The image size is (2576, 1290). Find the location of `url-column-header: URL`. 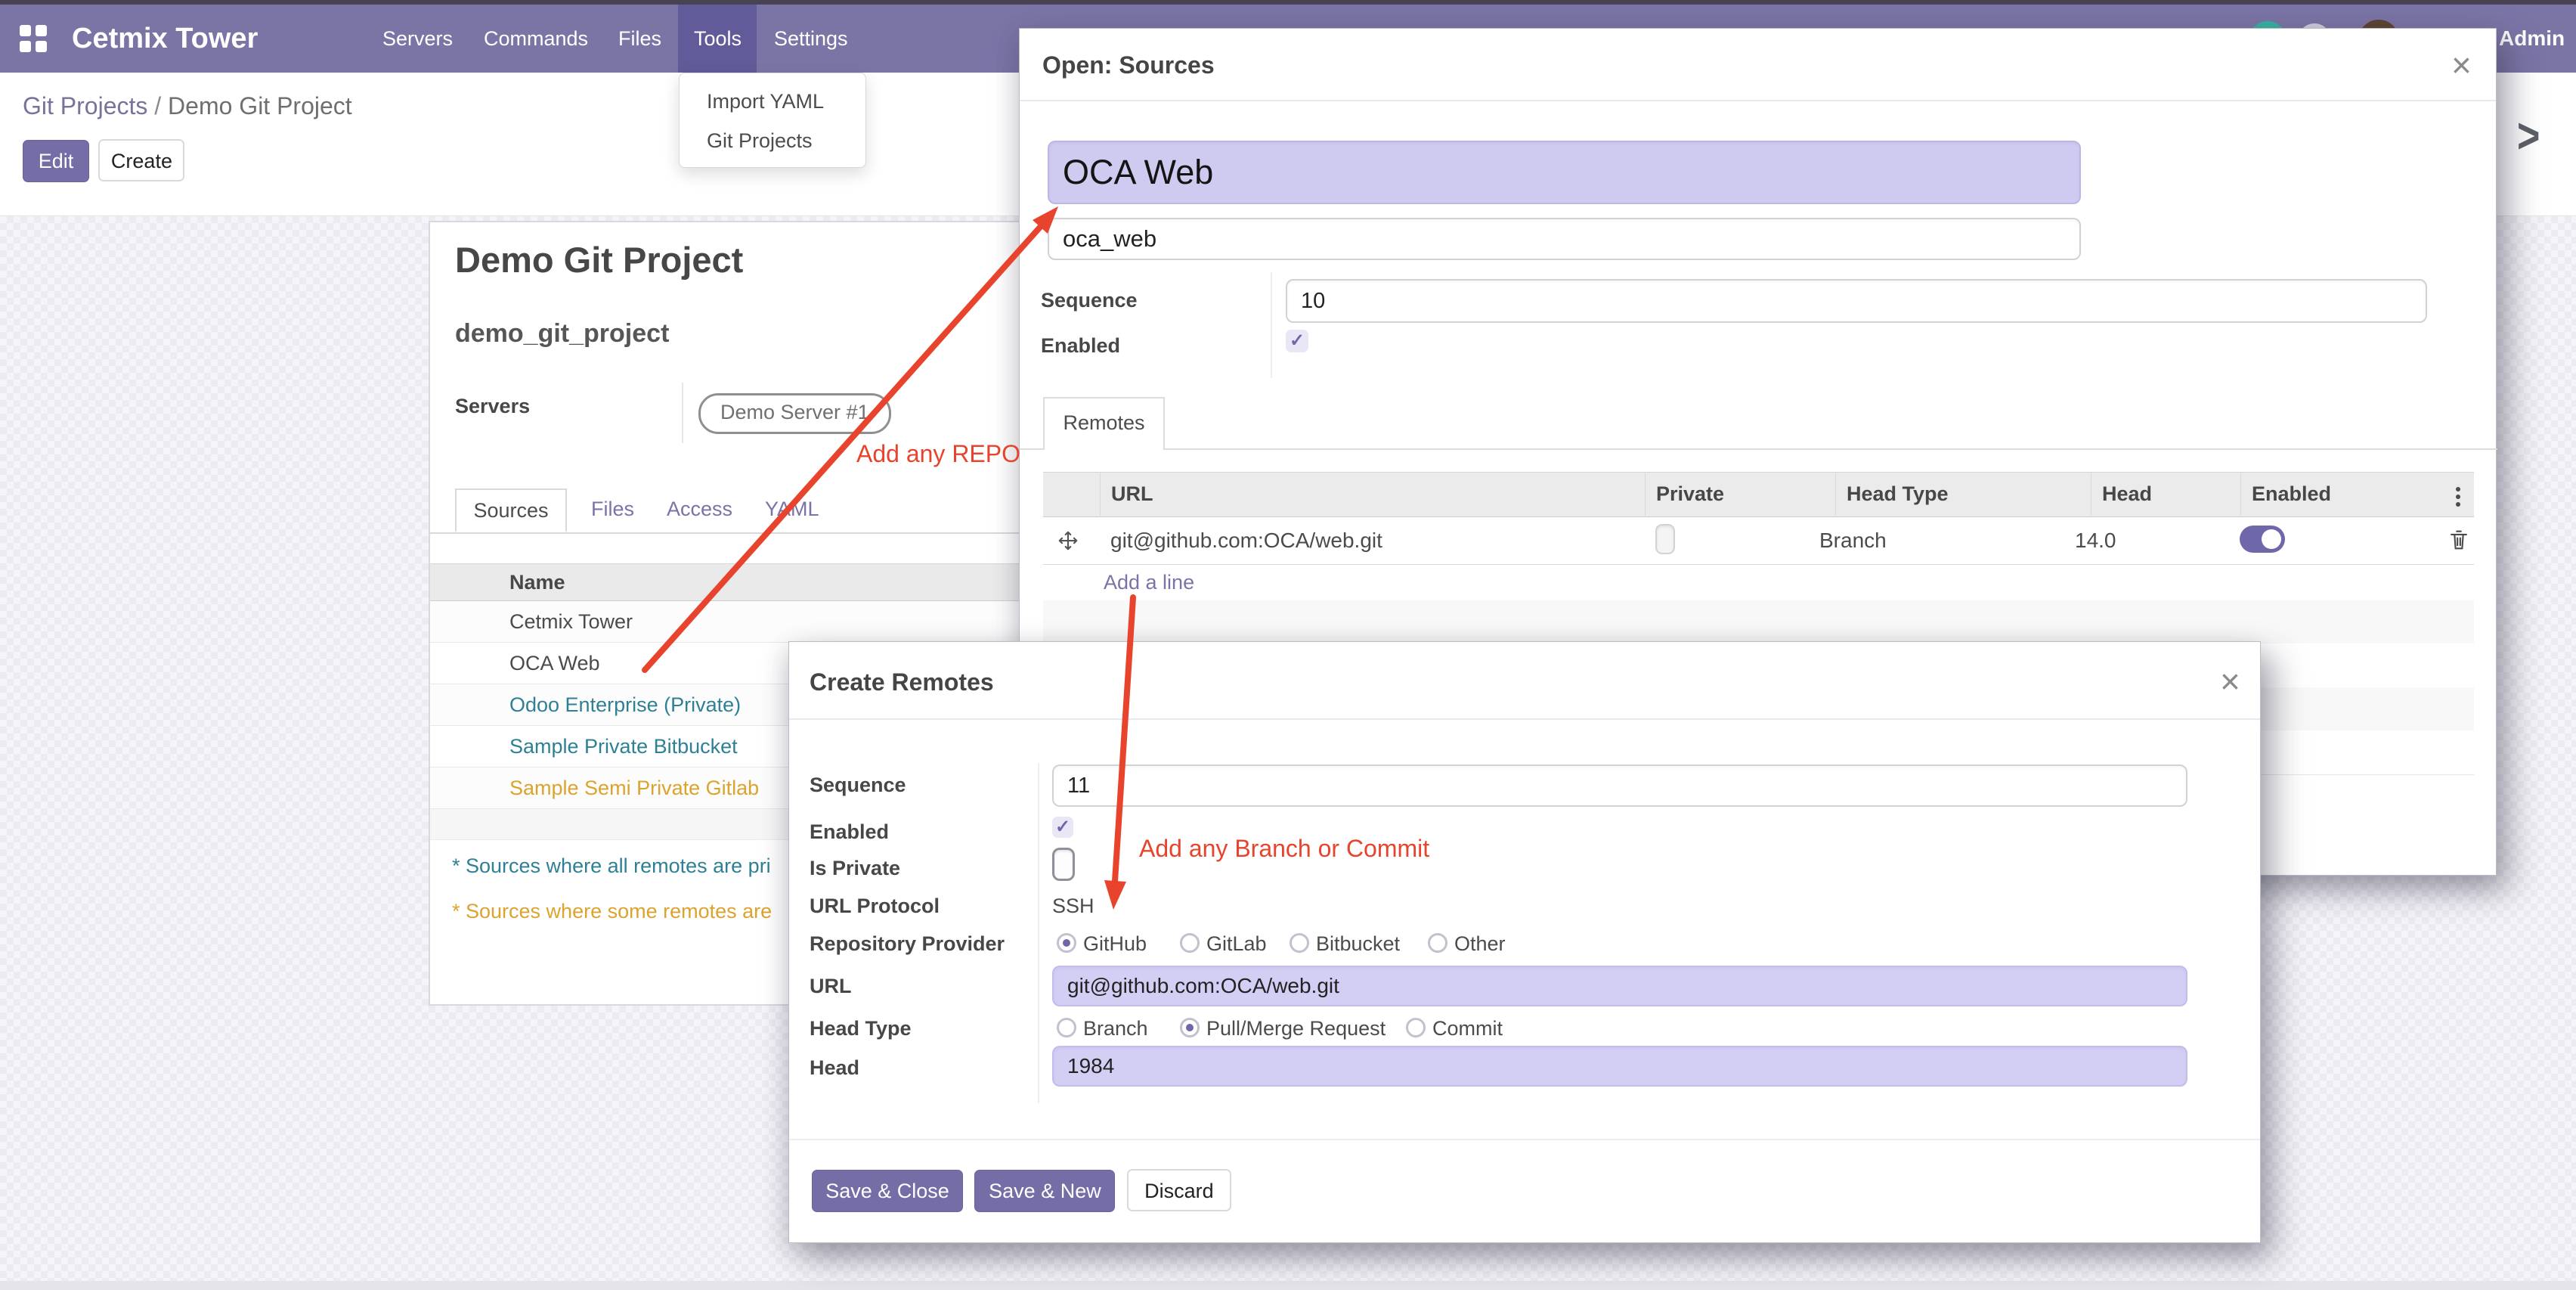

url-column-header: URL is located at coordinates (1372, 494).